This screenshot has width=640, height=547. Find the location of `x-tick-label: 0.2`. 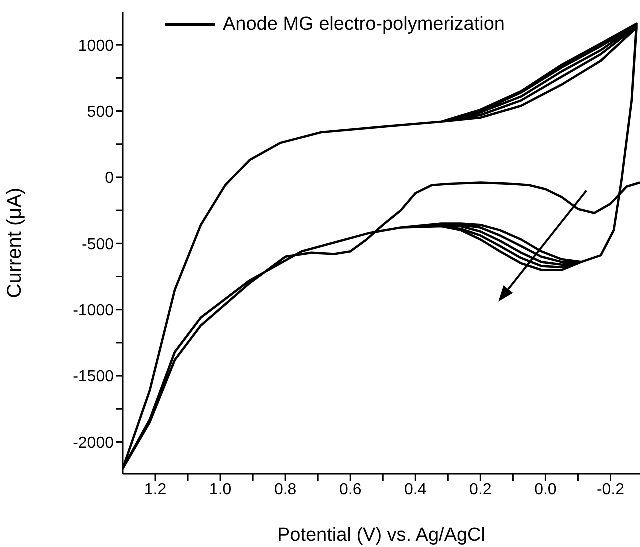

x-tick-label: 0.2 is located at coordinates (481, 489).